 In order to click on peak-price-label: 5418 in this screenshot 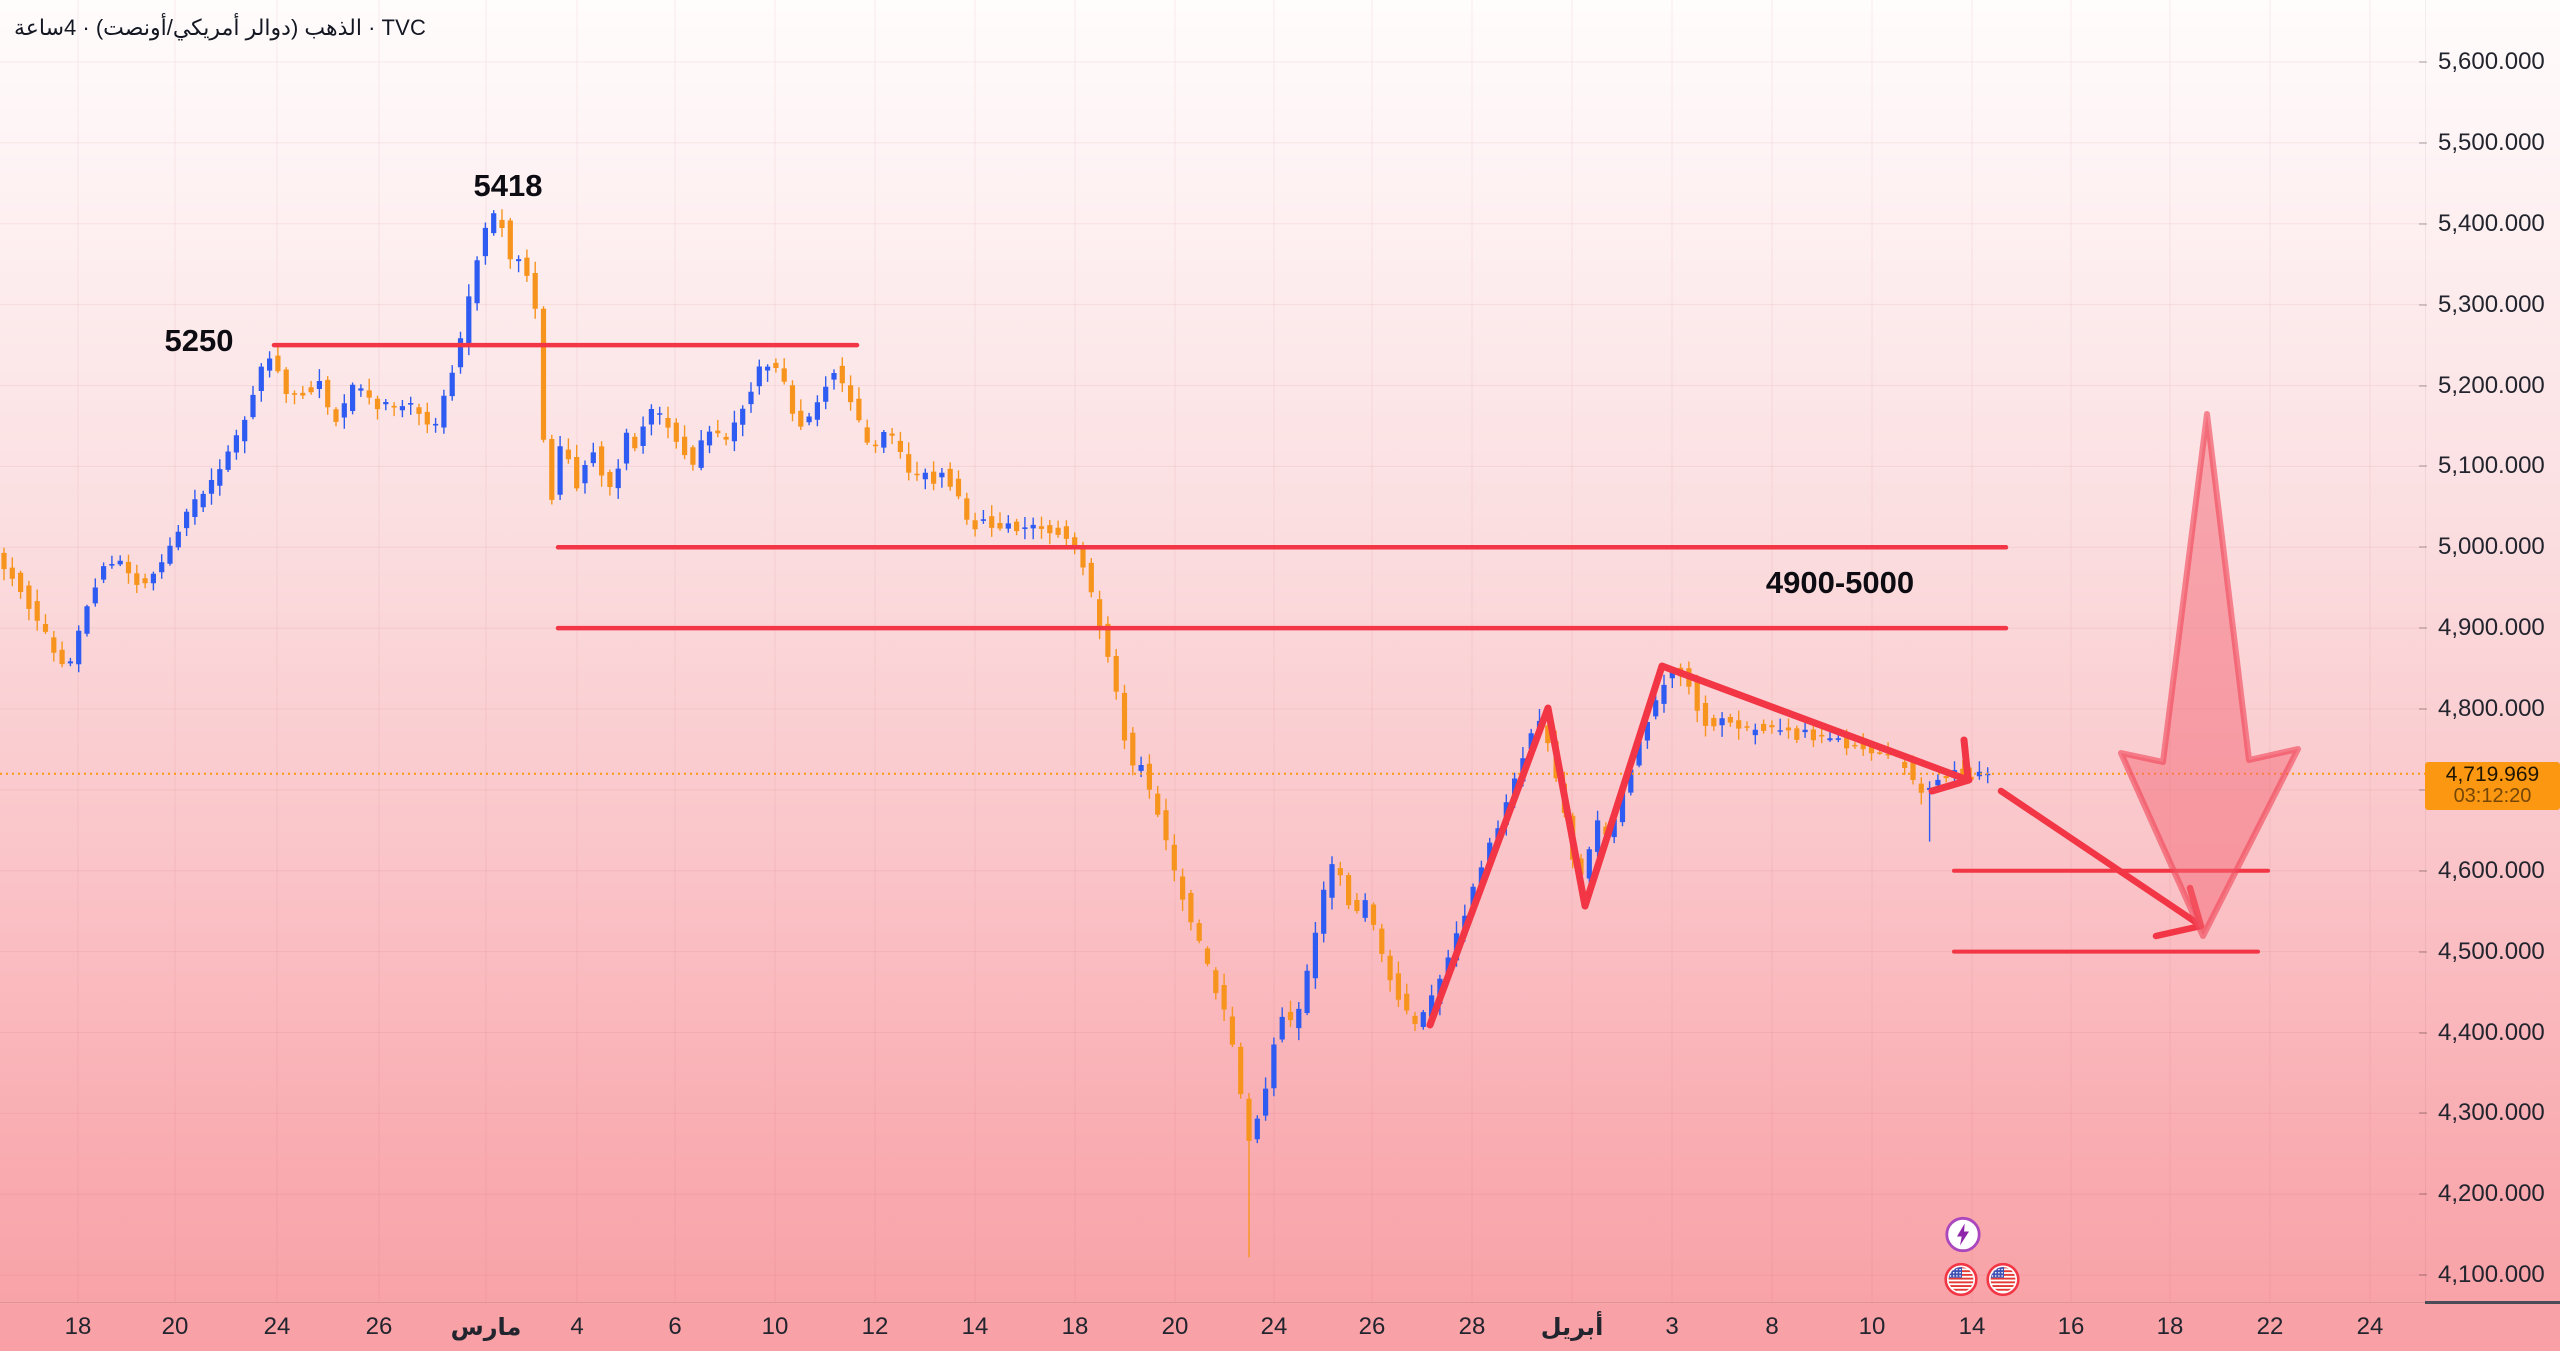, I will do `click(508, 185)`.